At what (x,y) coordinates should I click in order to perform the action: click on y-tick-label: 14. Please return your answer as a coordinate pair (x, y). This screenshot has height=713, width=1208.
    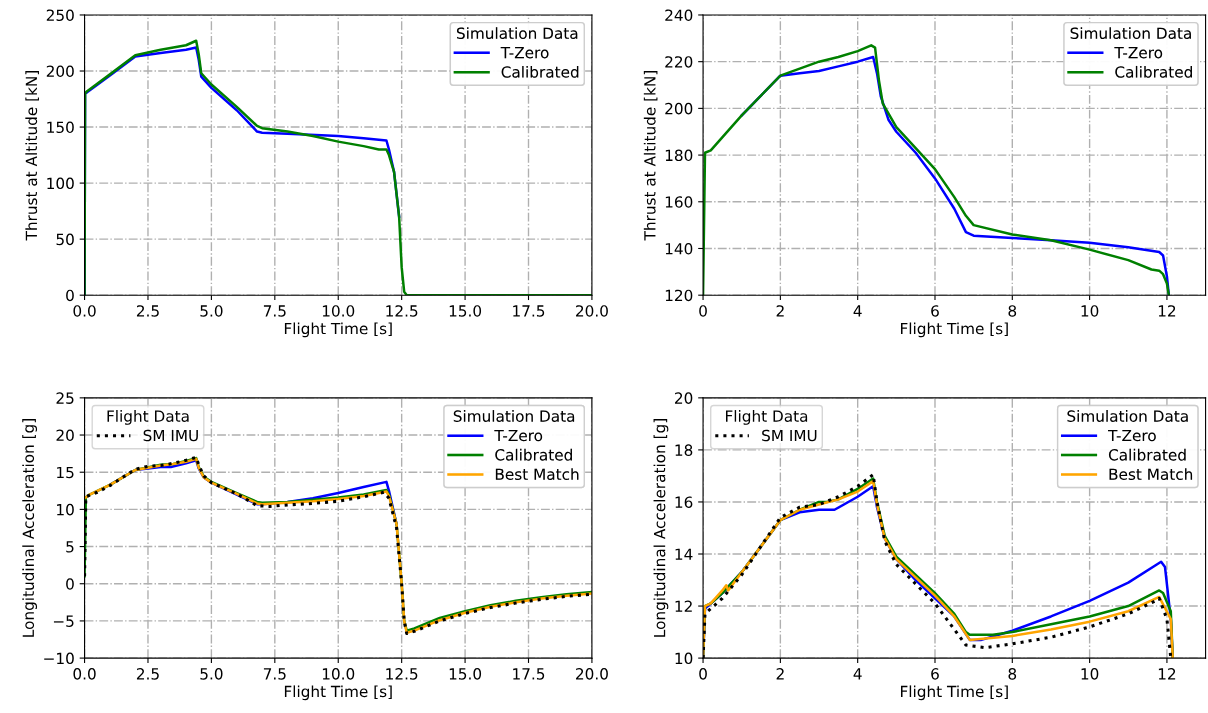
    Looking at the image, I should click on (684, 554).